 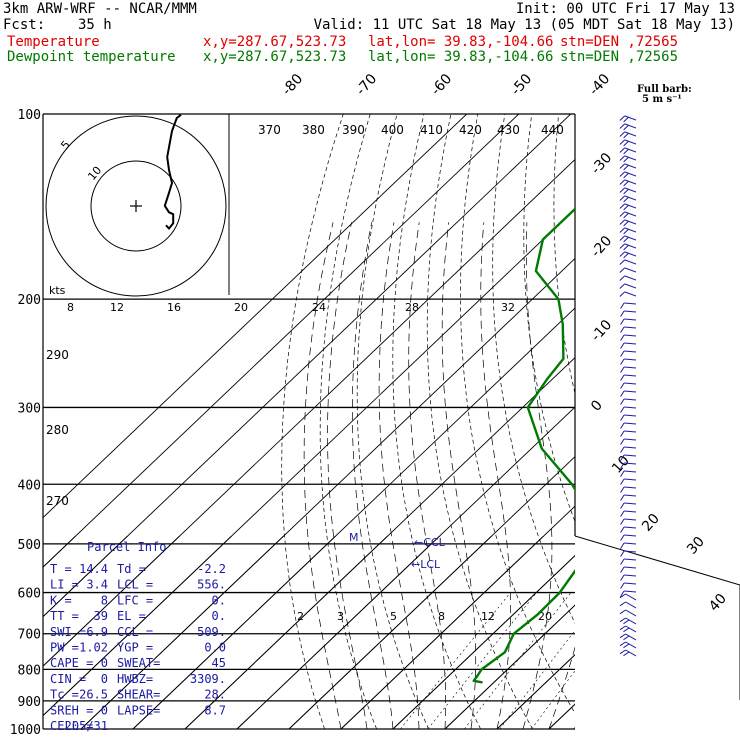 I want to click on parcel-key-right: LCL =, so click(x=135, y=585).